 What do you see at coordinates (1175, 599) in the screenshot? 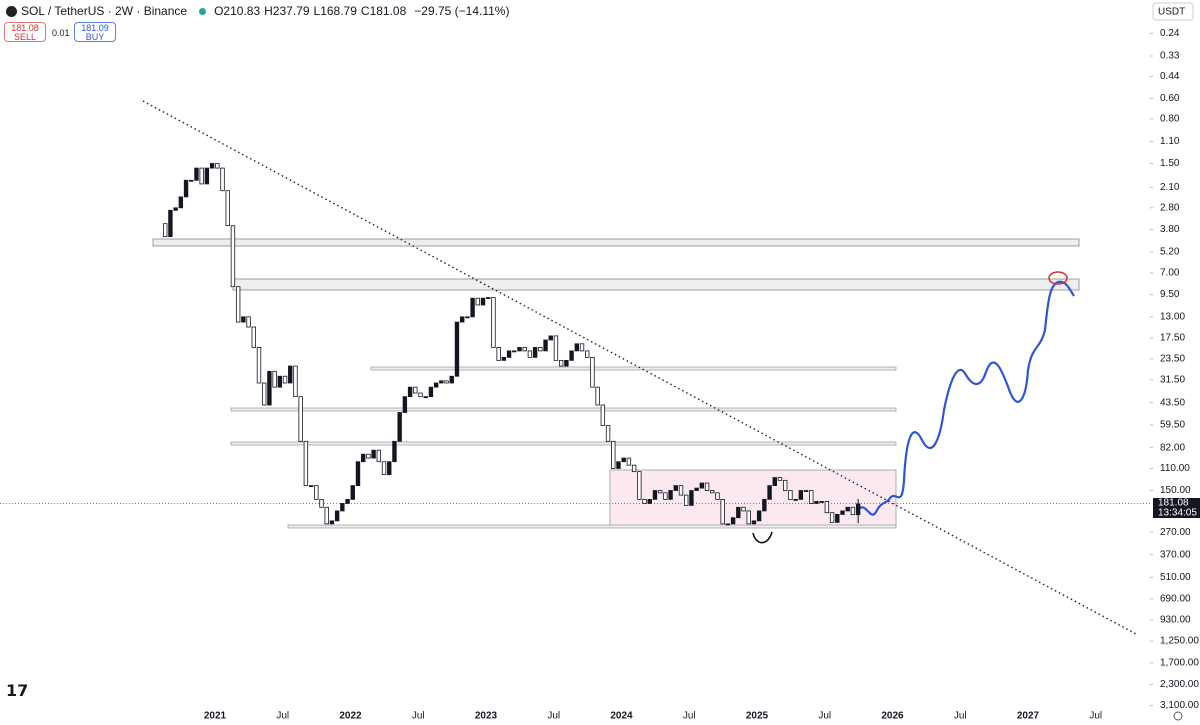
I see `y-tick-label: 690.00` at bounding box center [1175, 599].